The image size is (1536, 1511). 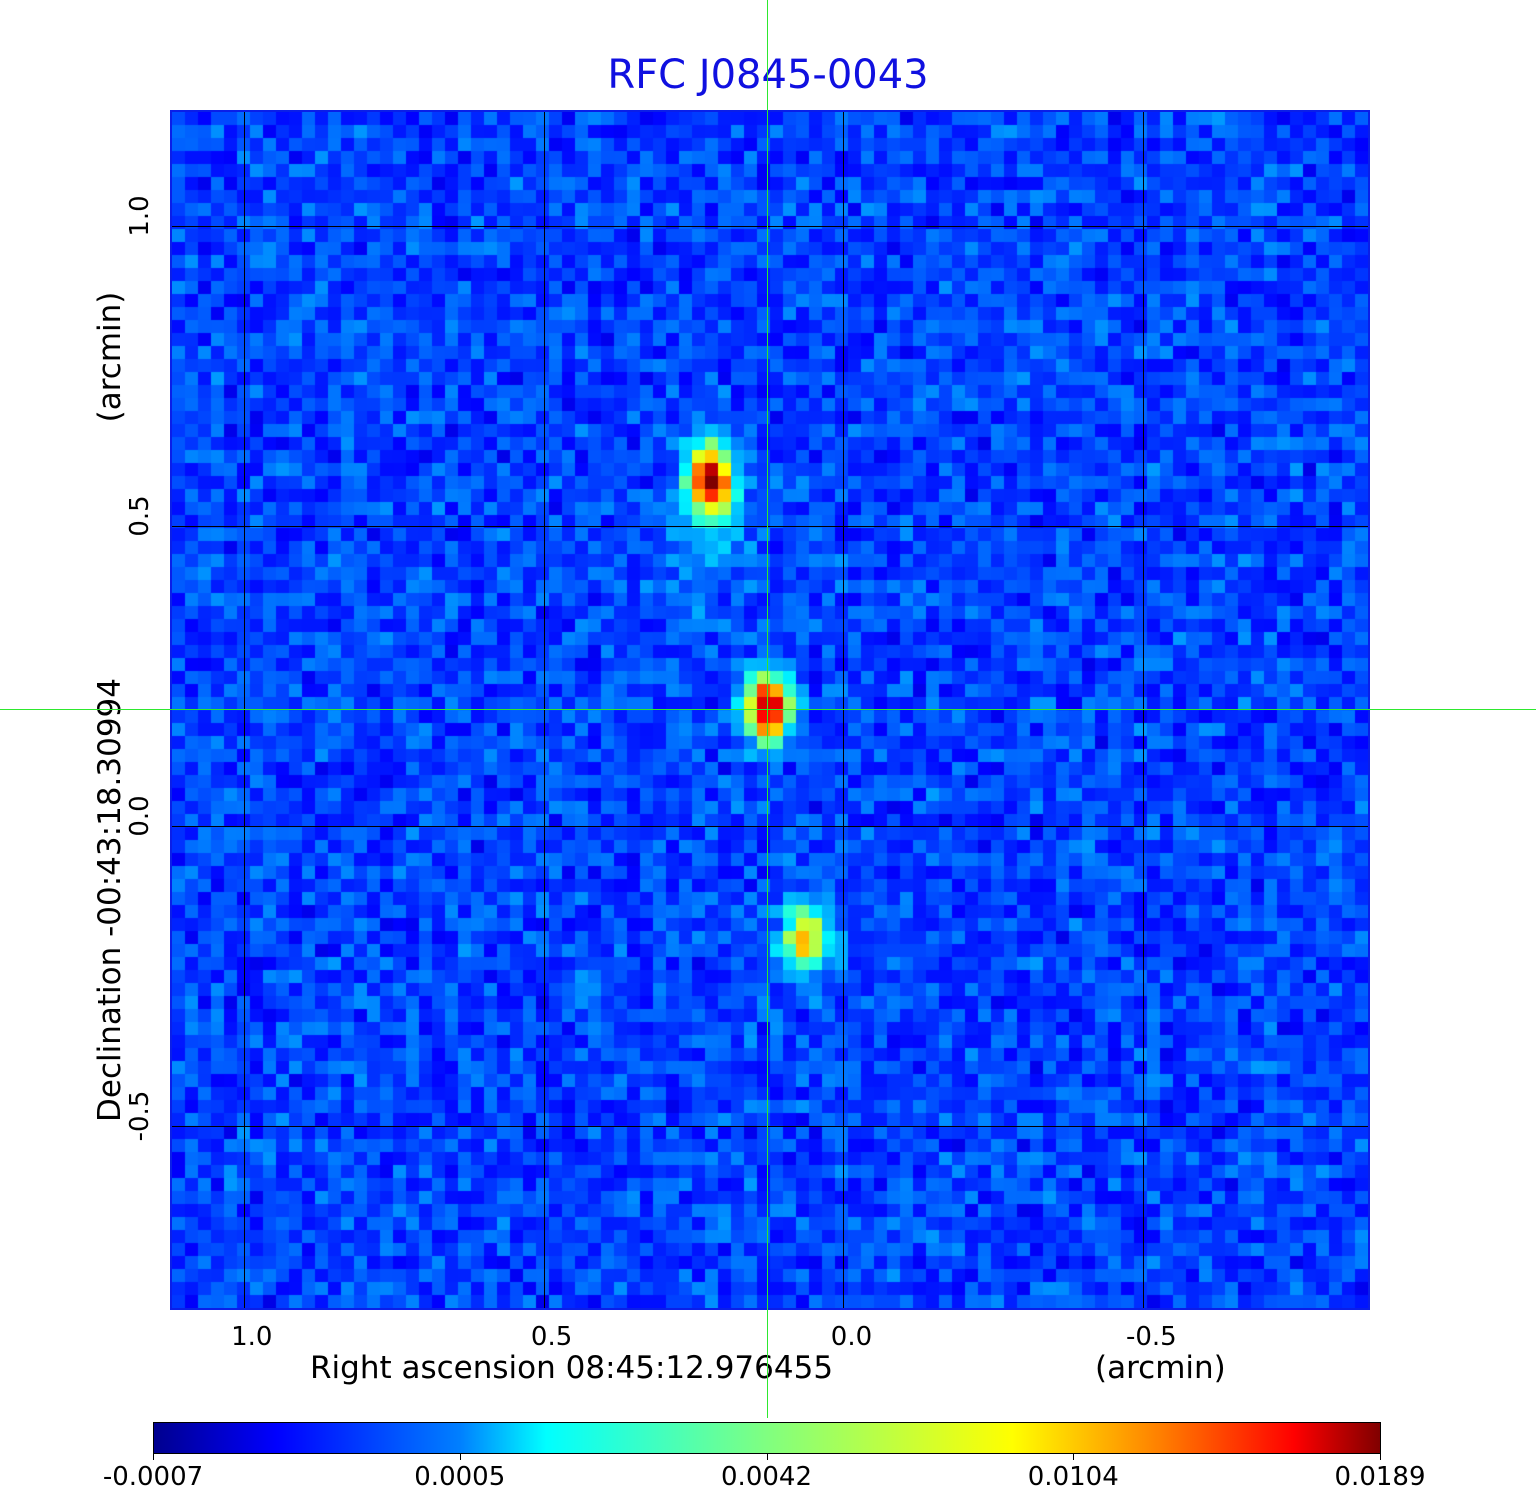 I want to click on x-tick-label: 0.5, so click(x=551, y=1337).